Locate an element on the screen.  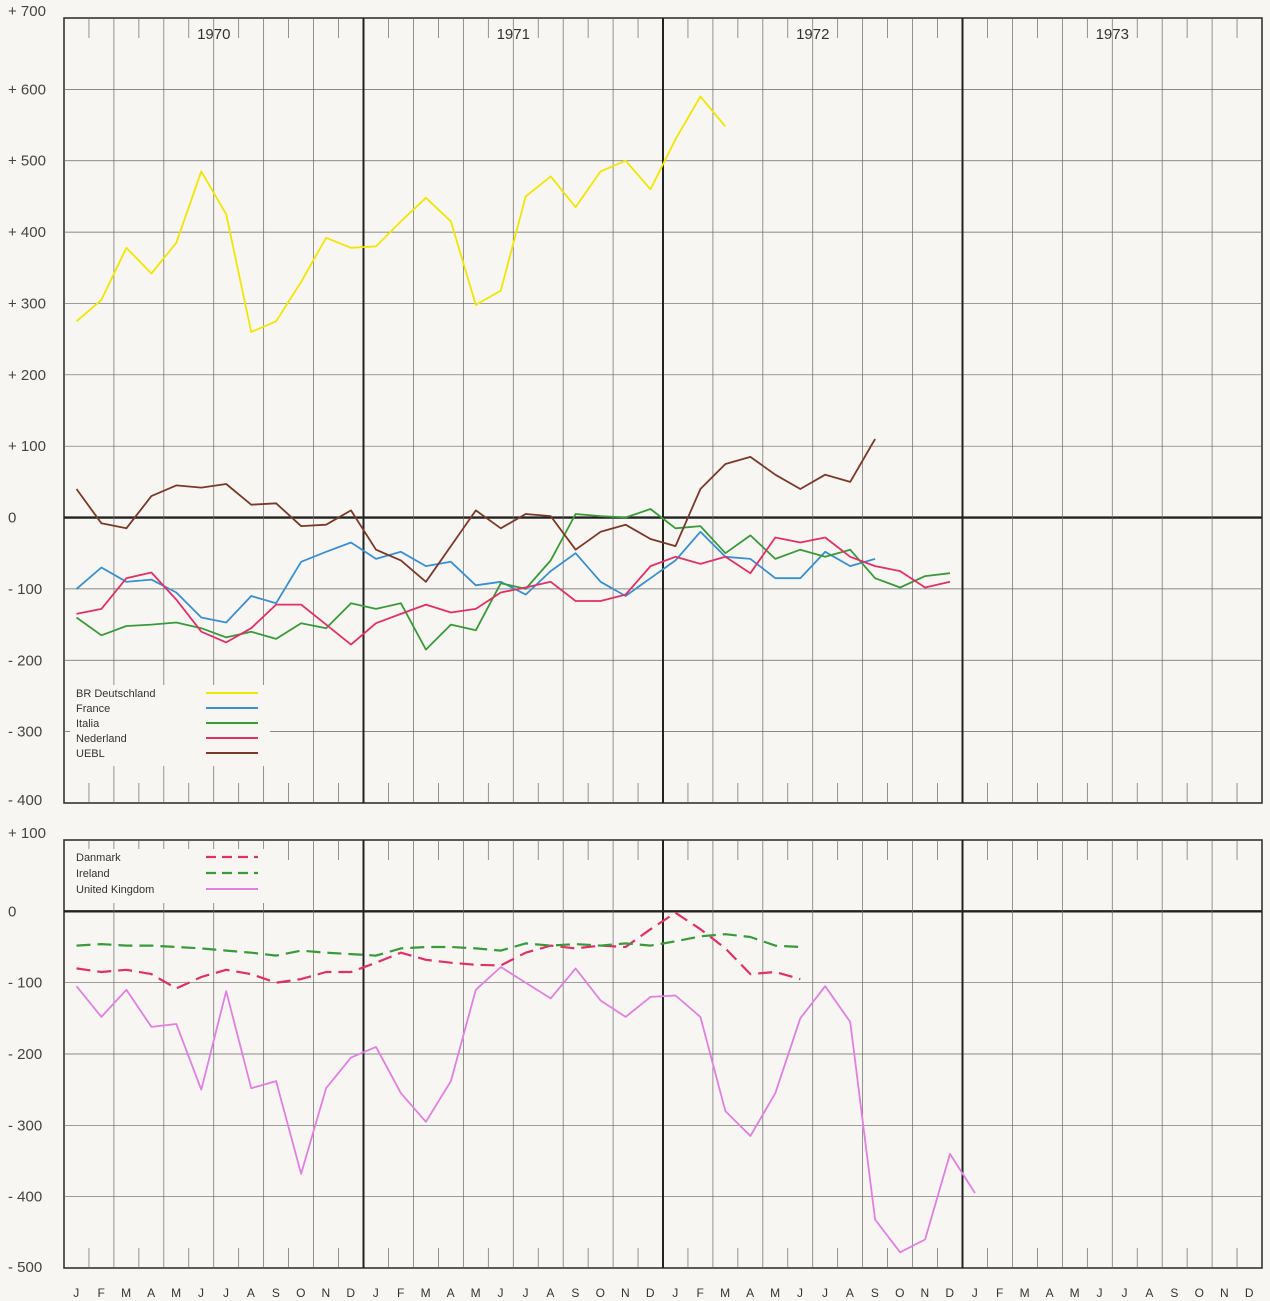
legend-label: Nederland is located at coordinates (101, 739).